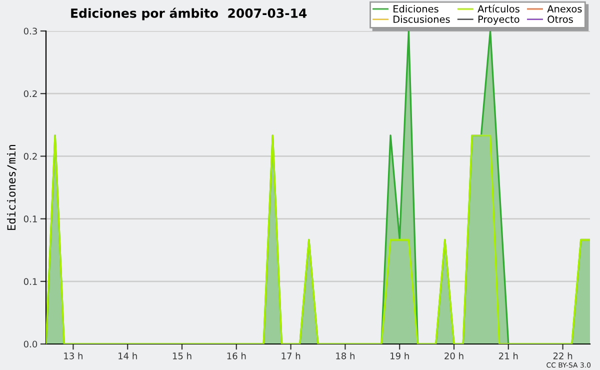  Describe the element at coordinates (399, 356) in the screenshot. I see `x-tick-label: 19 h` at that location.